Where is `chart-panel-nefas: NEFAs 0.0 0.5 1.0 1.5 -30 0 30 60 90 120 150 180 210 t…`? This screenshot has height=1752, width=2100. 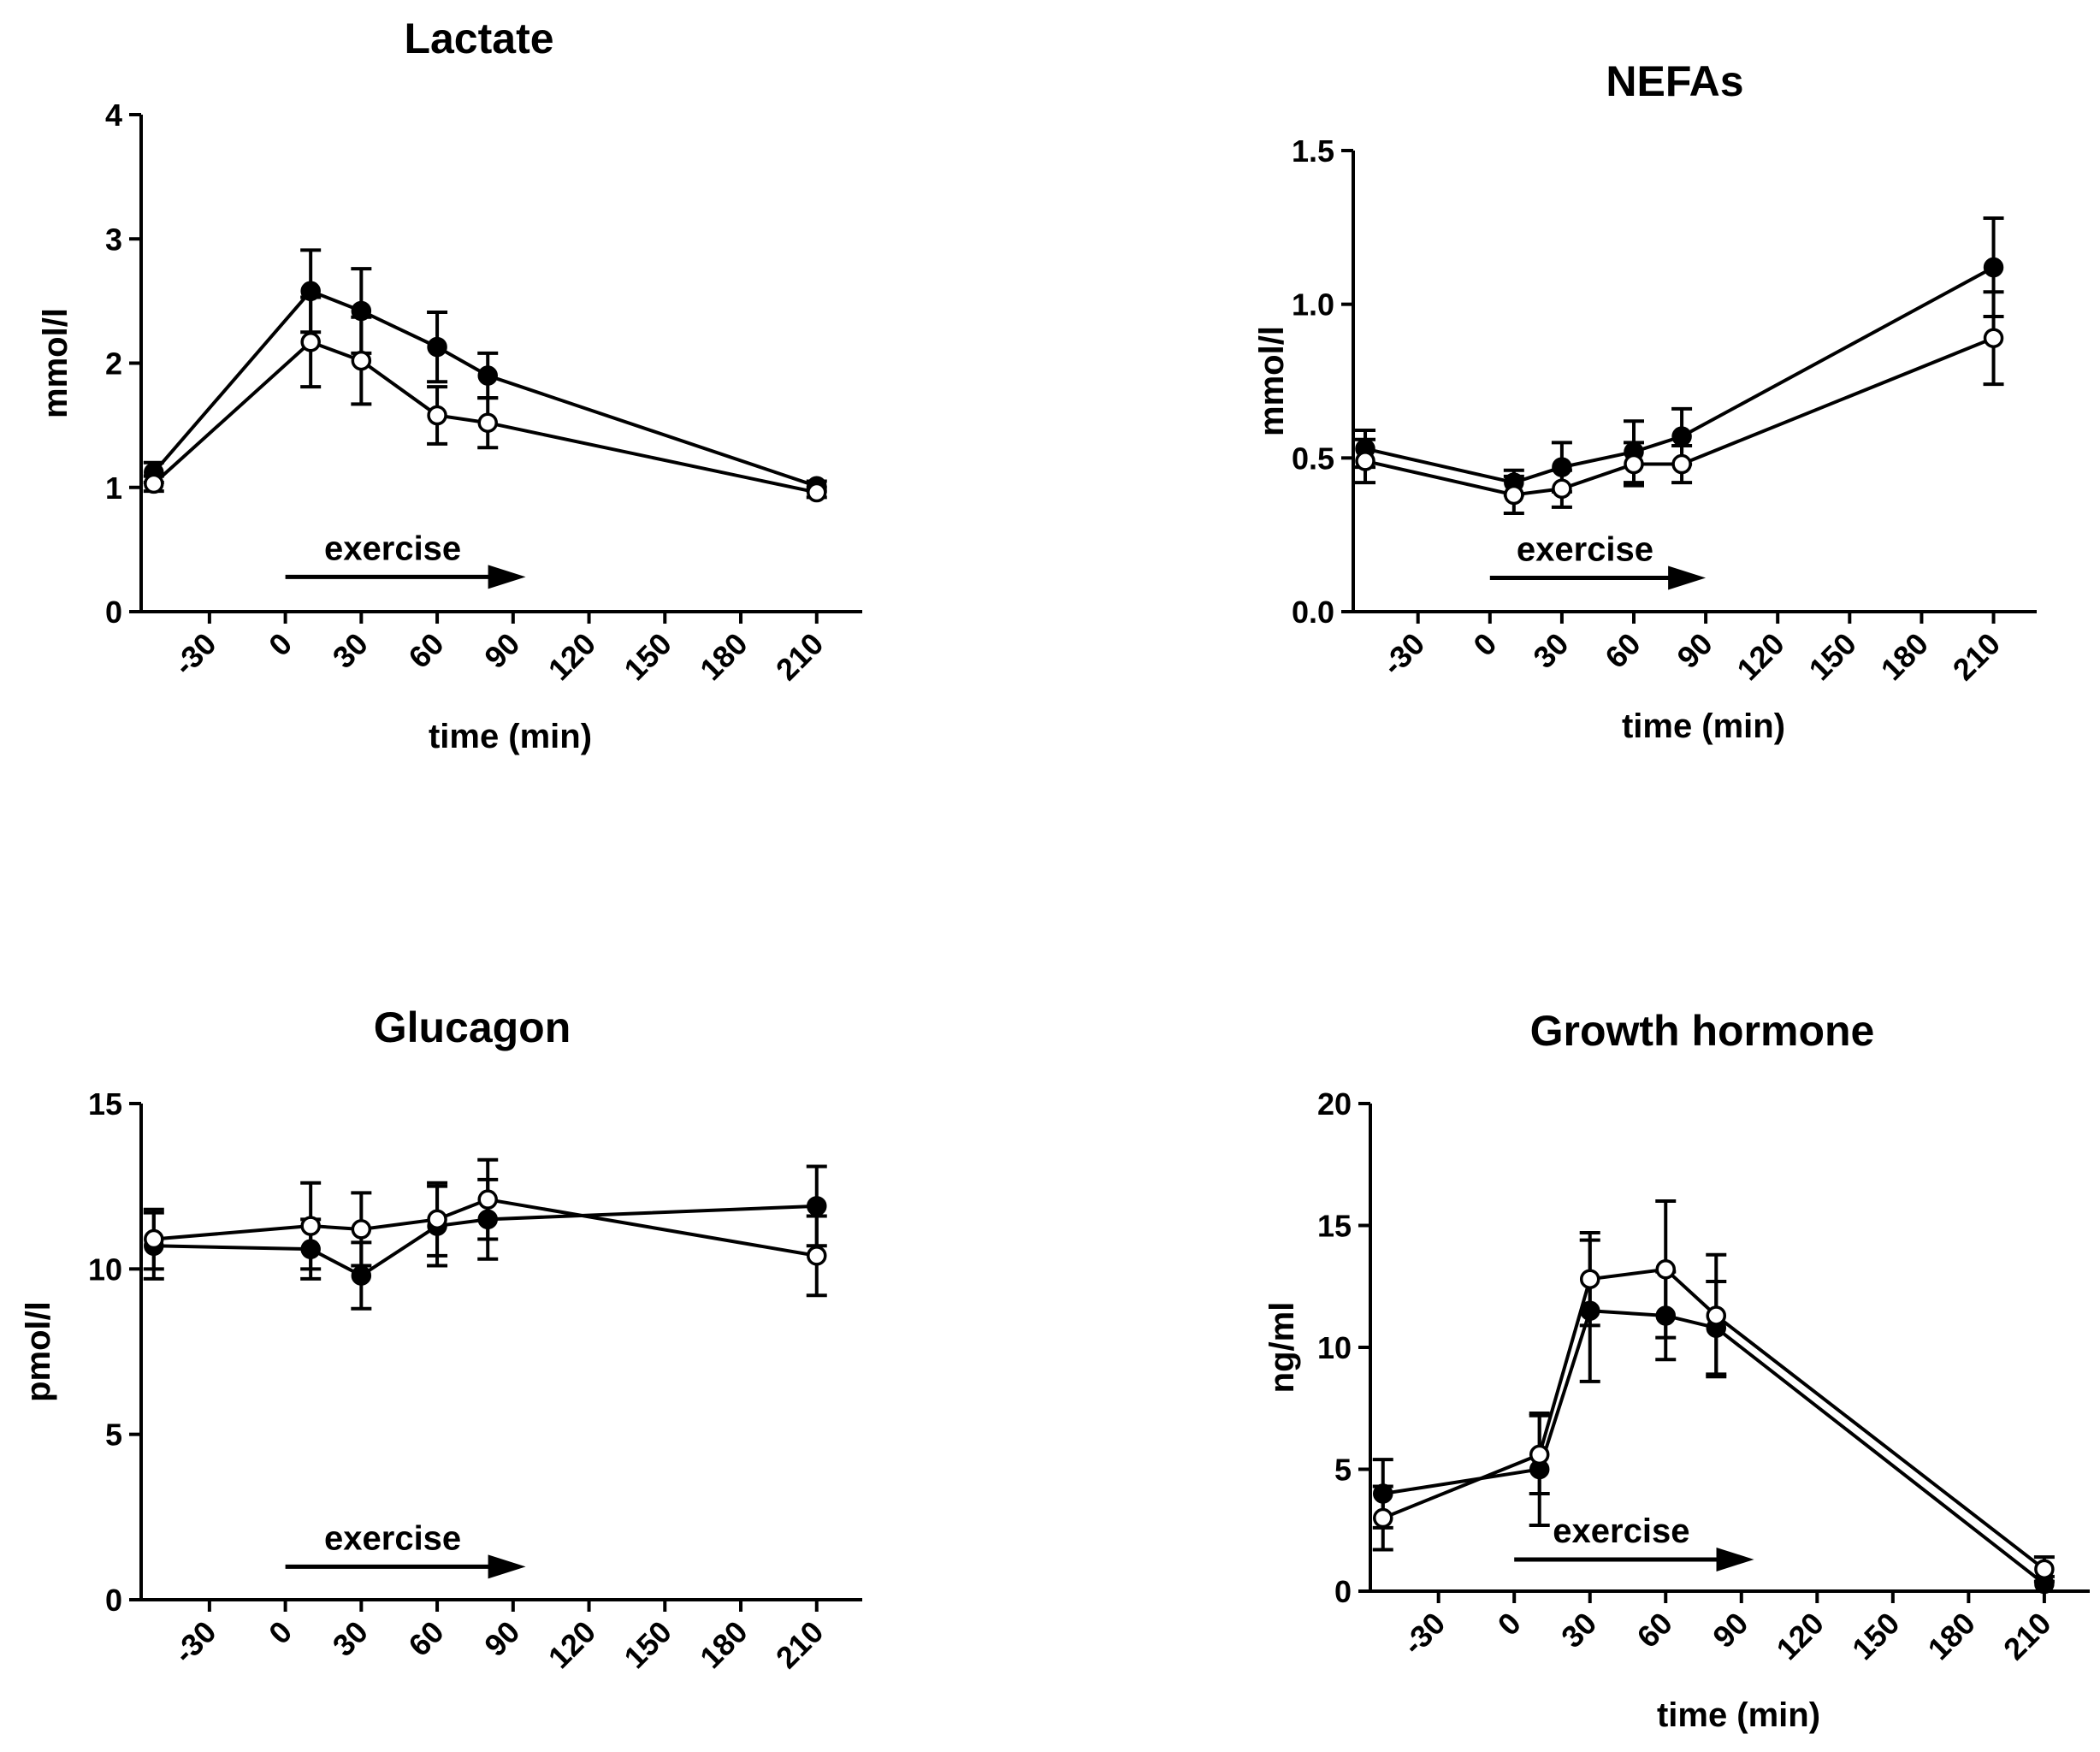 chart-panel-nefas: NEFAs 0.0 0.5 1.0 1.5 -30 0 30 60 90 120 150 180 210 t… is located at coordinates (1645, 401).